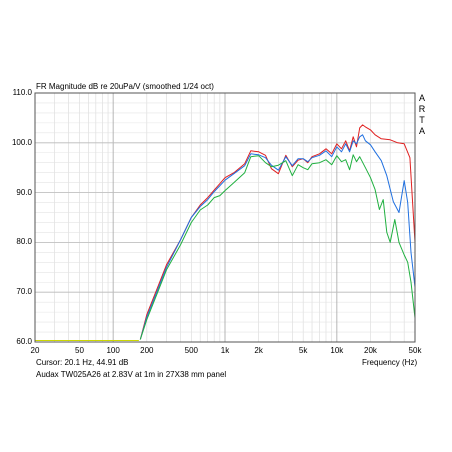 Image resolution: width=452 pixels, height=452 pixels. What do you see at coordinates (422, 109) in the screenshot?
I see `watermark-letter: R` at bounding box center [422, 109].